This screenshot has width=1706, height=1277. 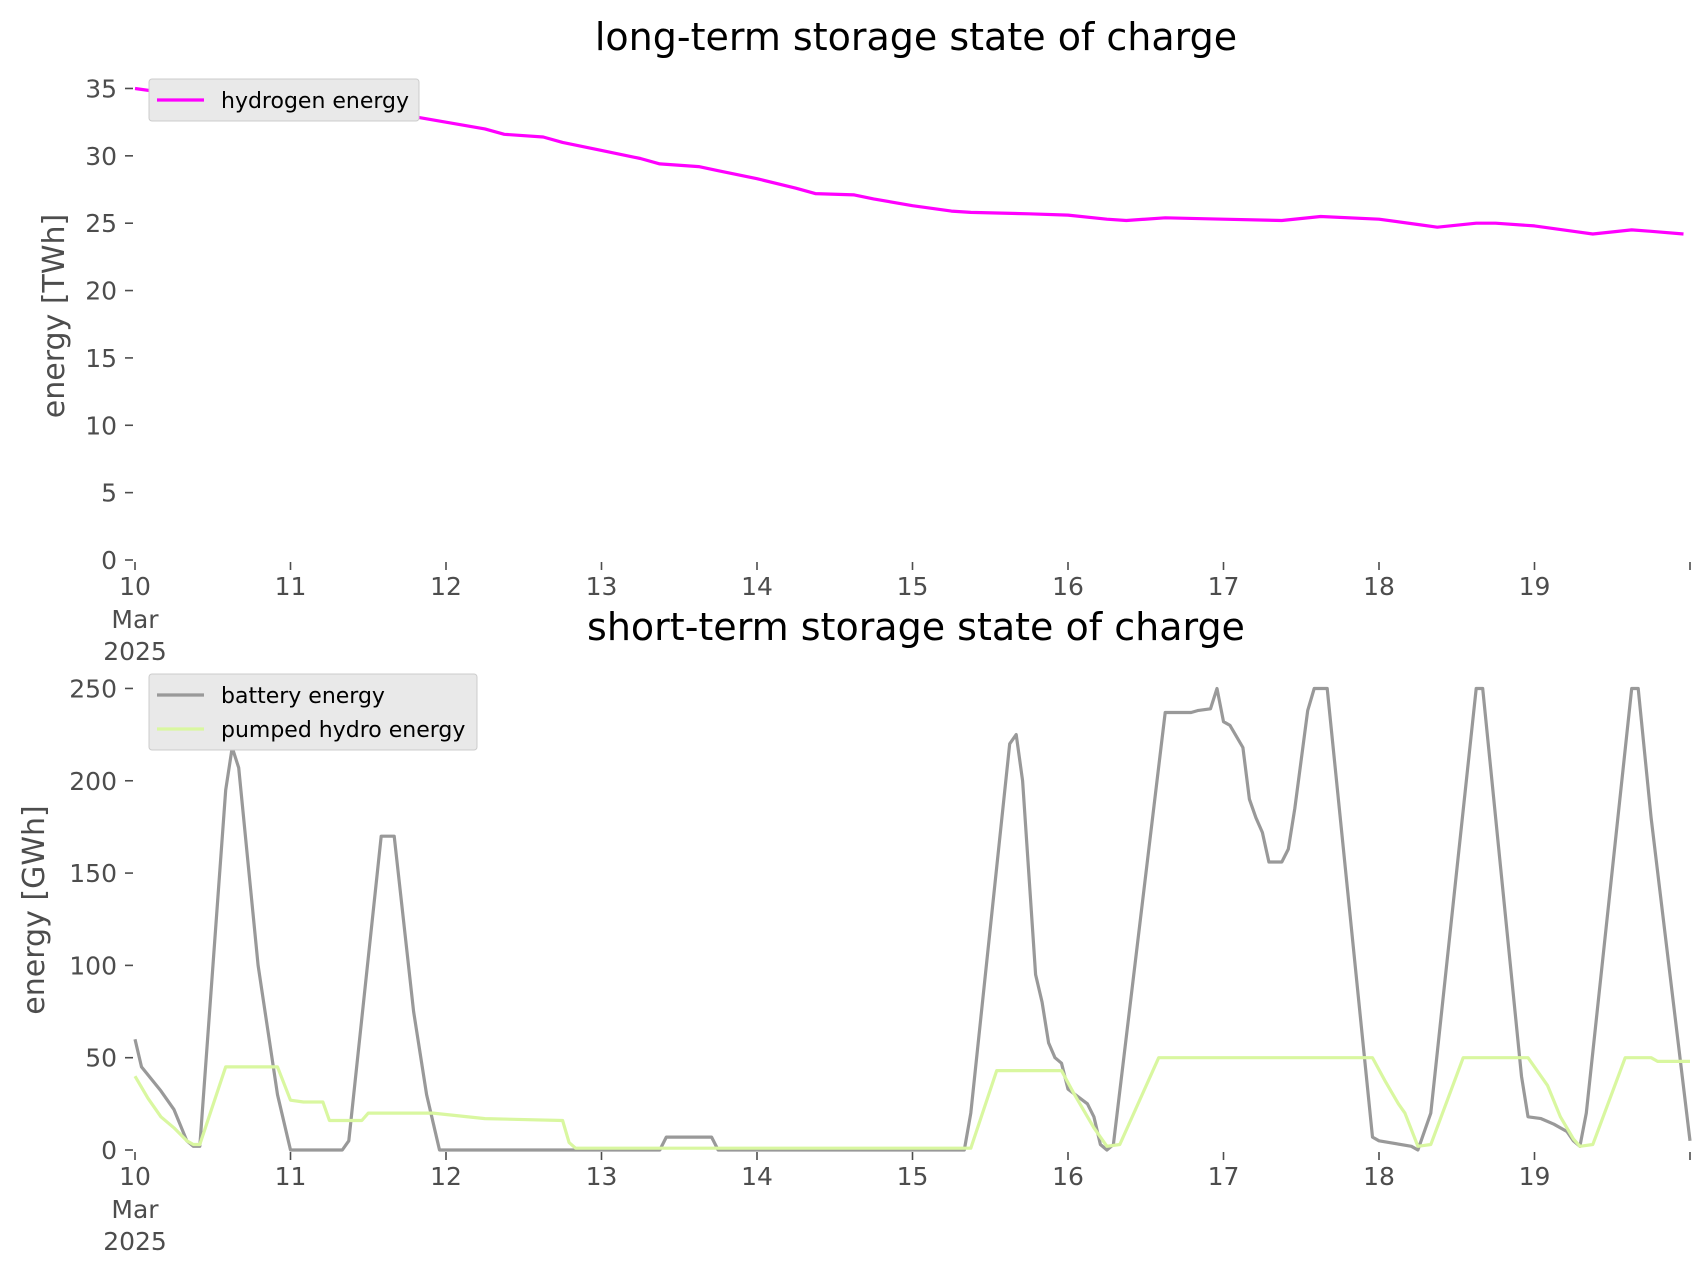 I want to click on chart-title: short-term storage state of charge, so click(x=916, y=627).